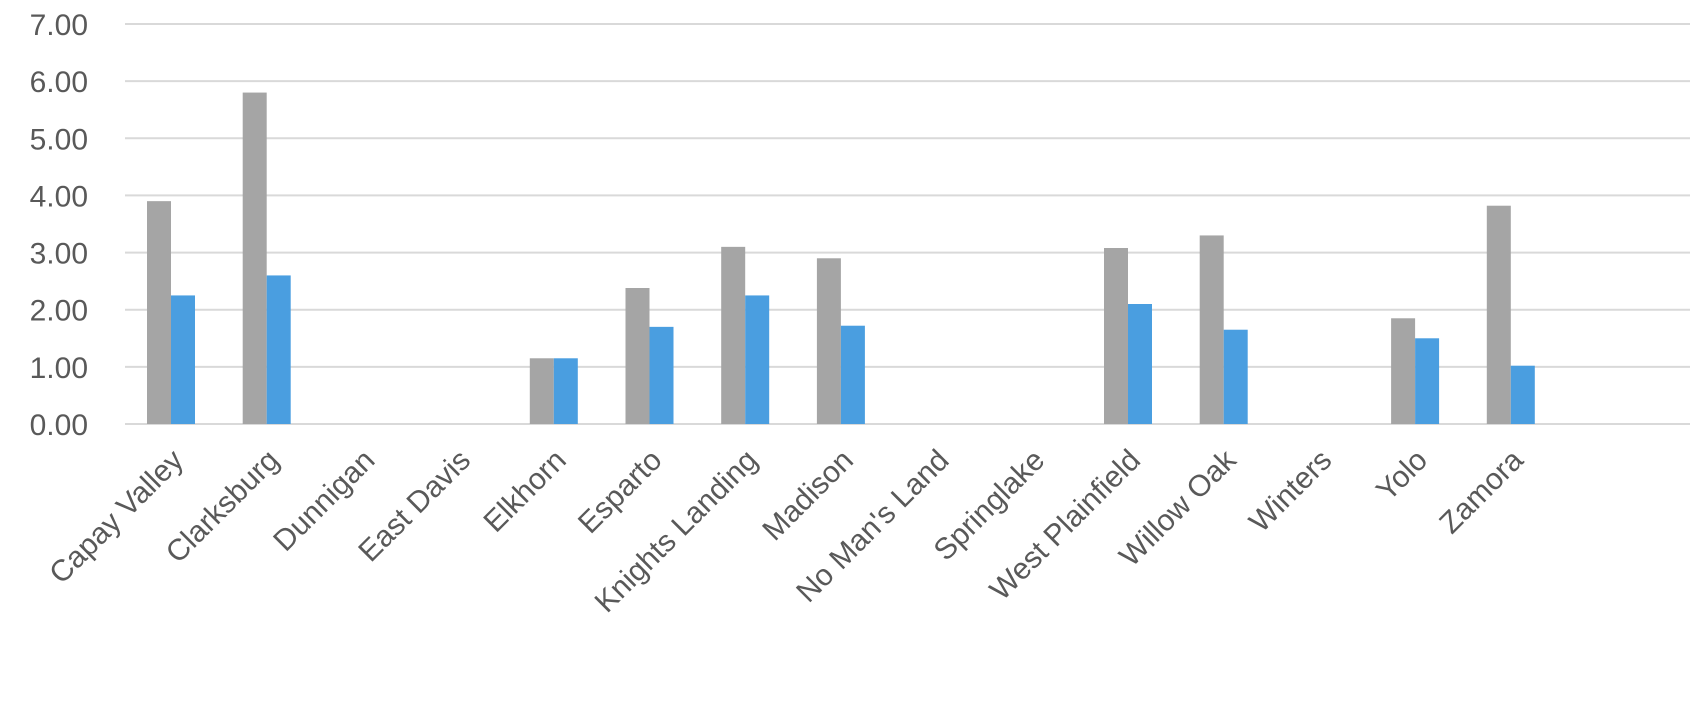 The height and width of the screenshot is (721, 1700). What do you see at coordinates (116, 517) in the screenshot?
I see `x-category-label: Capay Valley` at bounding box center [116, 517].